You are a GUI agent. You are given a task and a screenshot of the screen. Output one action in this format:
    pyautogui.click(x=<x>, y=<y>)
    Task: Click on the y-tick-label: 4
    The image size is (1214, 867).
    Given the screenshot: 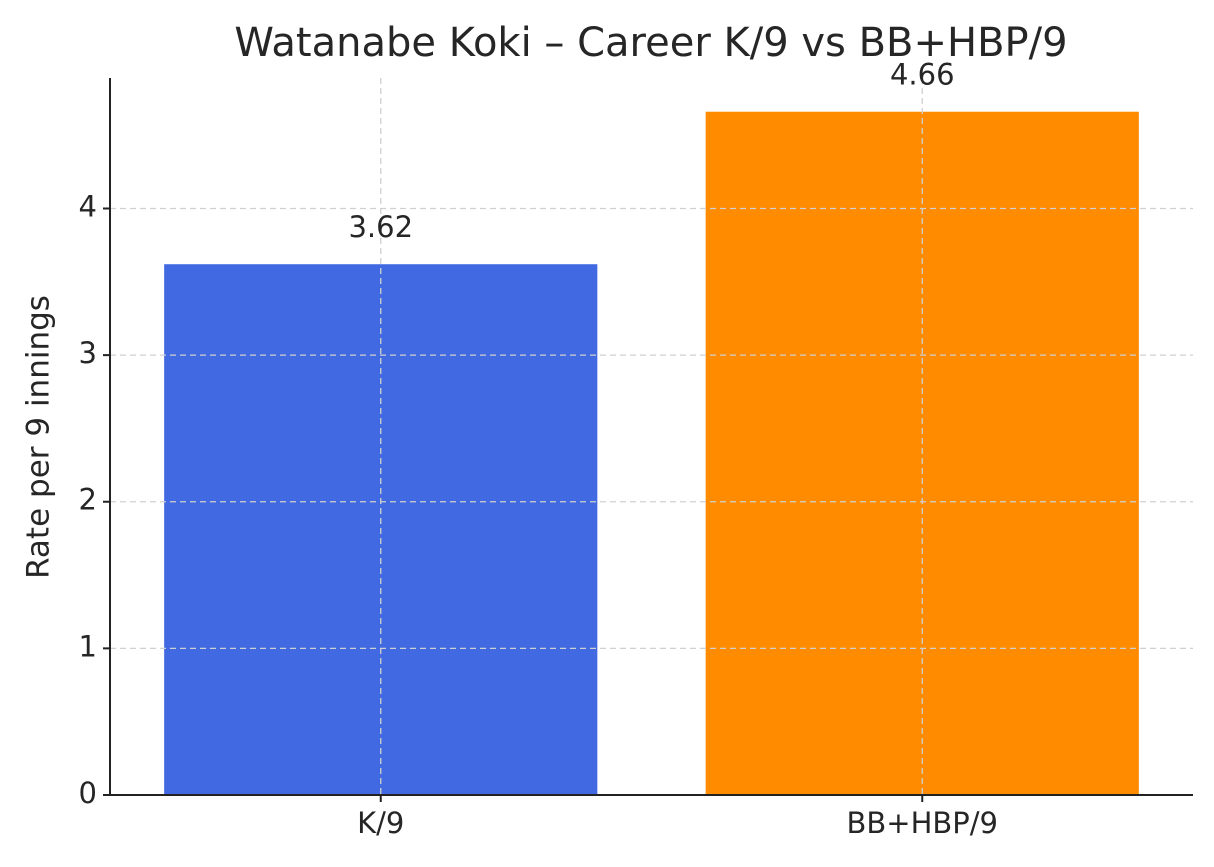 What is the action you would take?
    pyautogui.click(x=88, y=206)
    